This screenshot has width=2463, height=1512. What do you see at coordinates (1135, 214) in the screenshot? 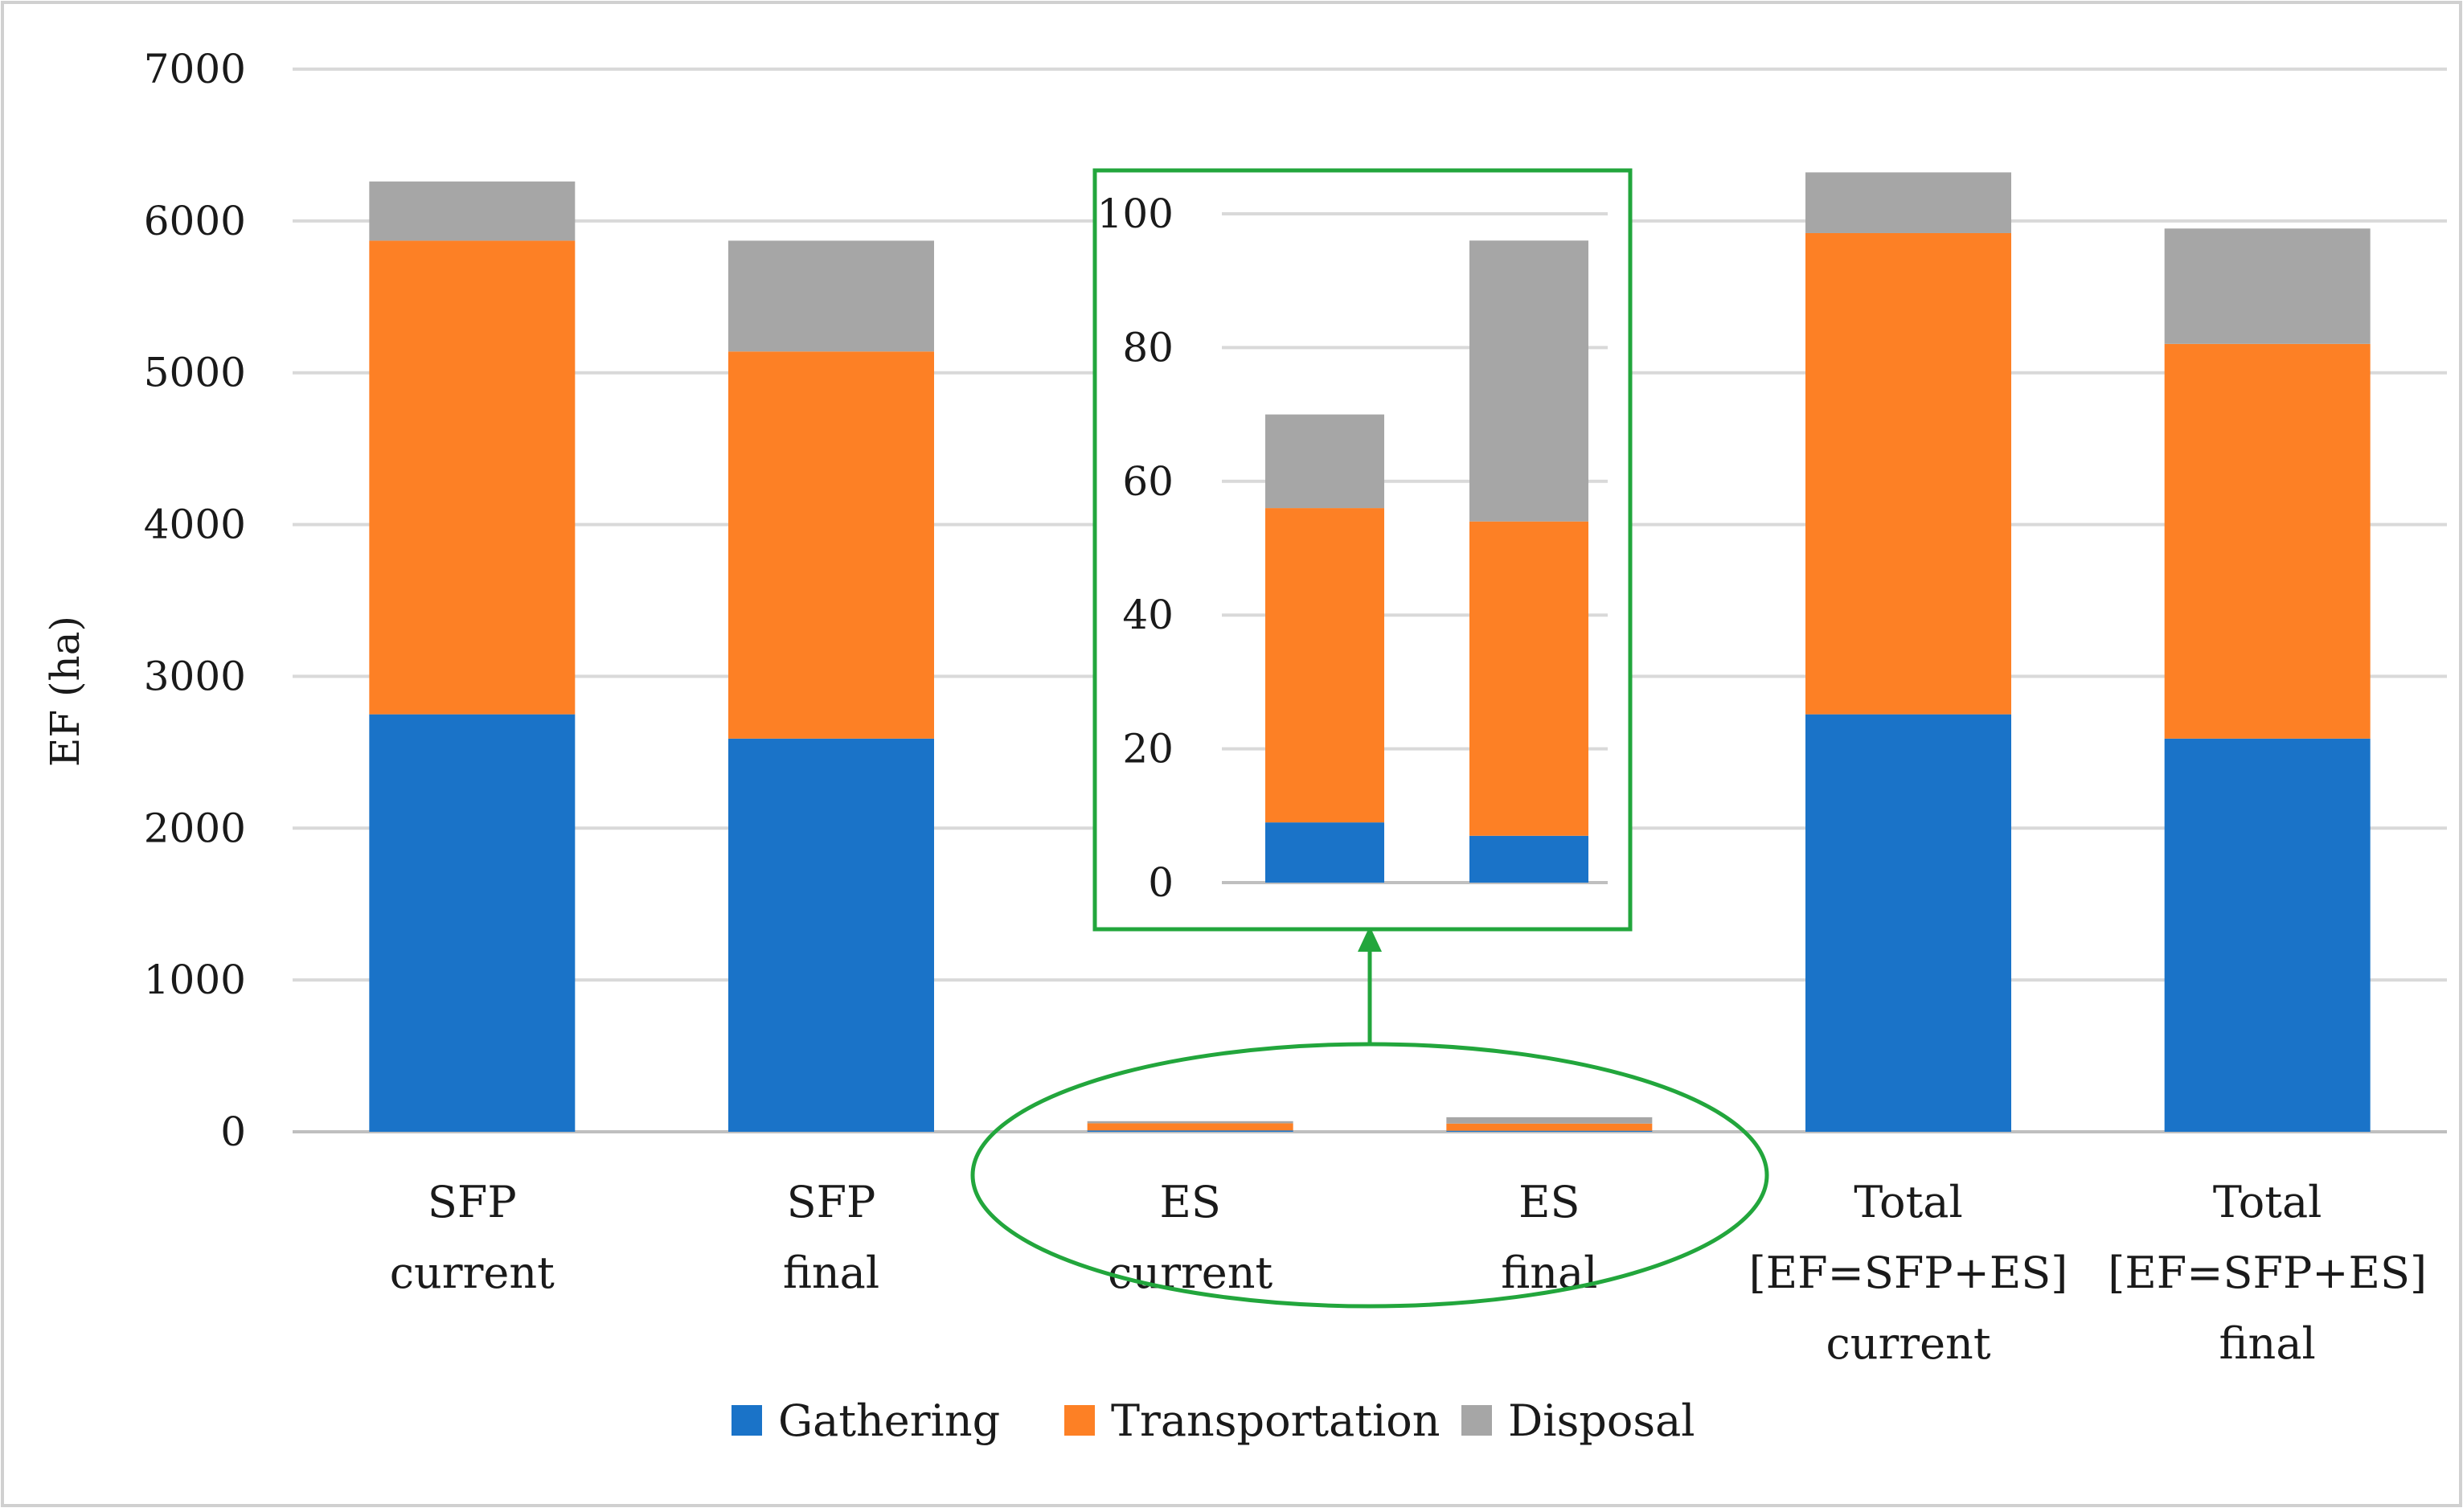
I see `inset-y-tick-label-100: 100` at bounding box center [1135, 214].